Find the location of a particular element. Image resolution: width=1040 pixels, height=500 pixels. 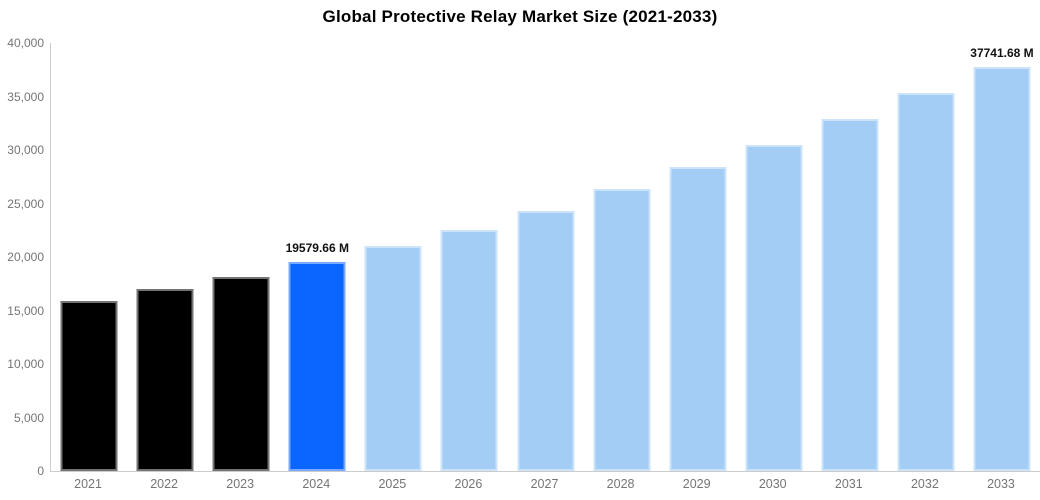

bar-2026 is located at coordinates (469, 350).